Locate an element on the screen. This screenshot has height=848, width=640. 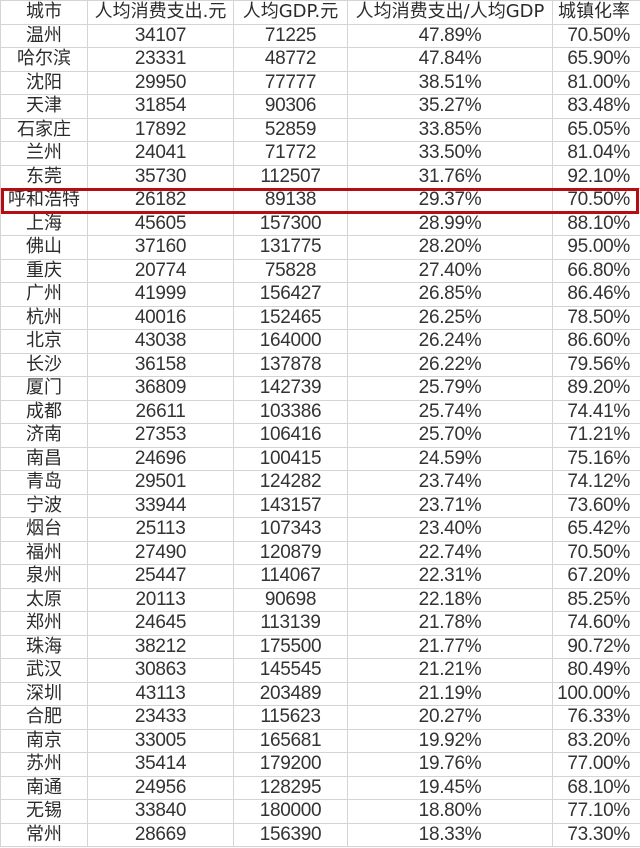
cell-urbanization: 79.56% is located at coordinates (596, 364).